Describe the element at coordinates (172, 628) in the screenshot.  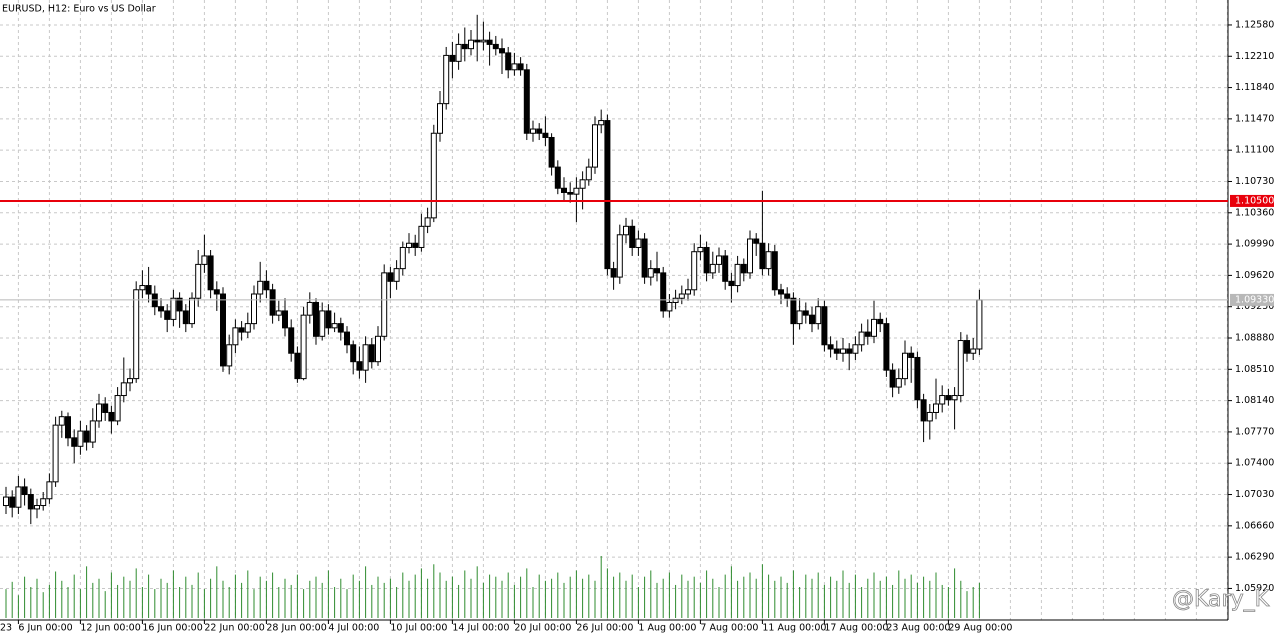
I see `x-tick-label: 16 Jun 00:00` at that location.